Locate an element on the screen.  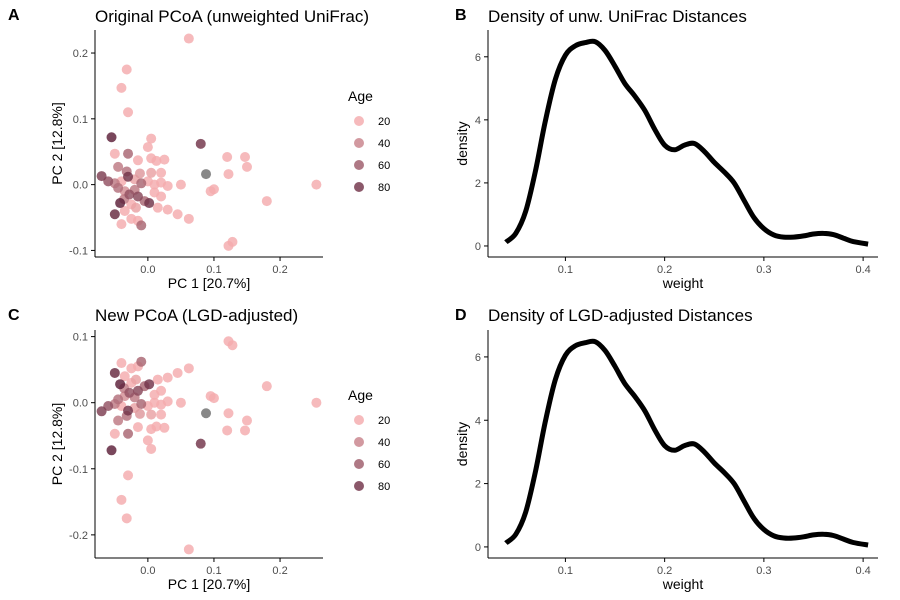
x-tick-label-b: 0.1 is located at coordinates (565, 270).